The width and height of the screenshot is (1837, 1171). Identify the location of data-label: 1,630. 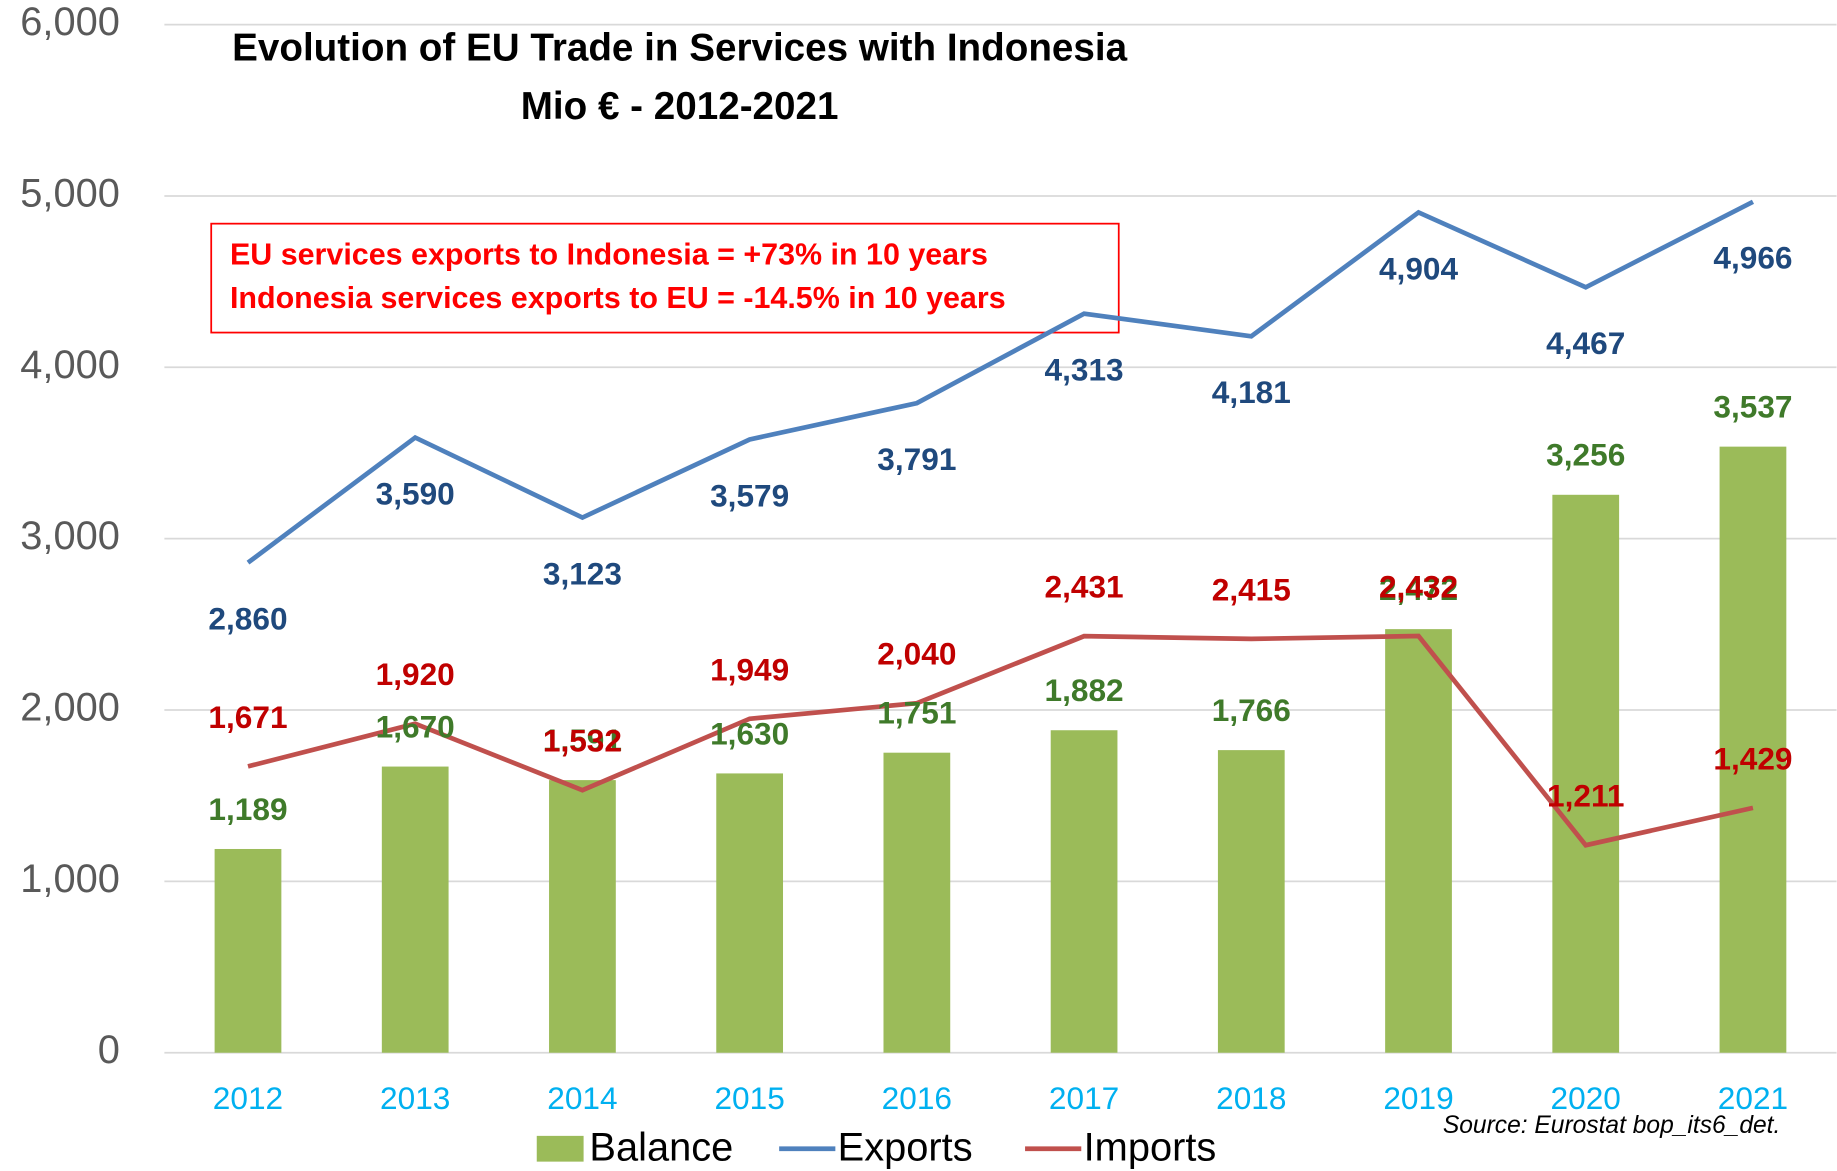
(749, 733).